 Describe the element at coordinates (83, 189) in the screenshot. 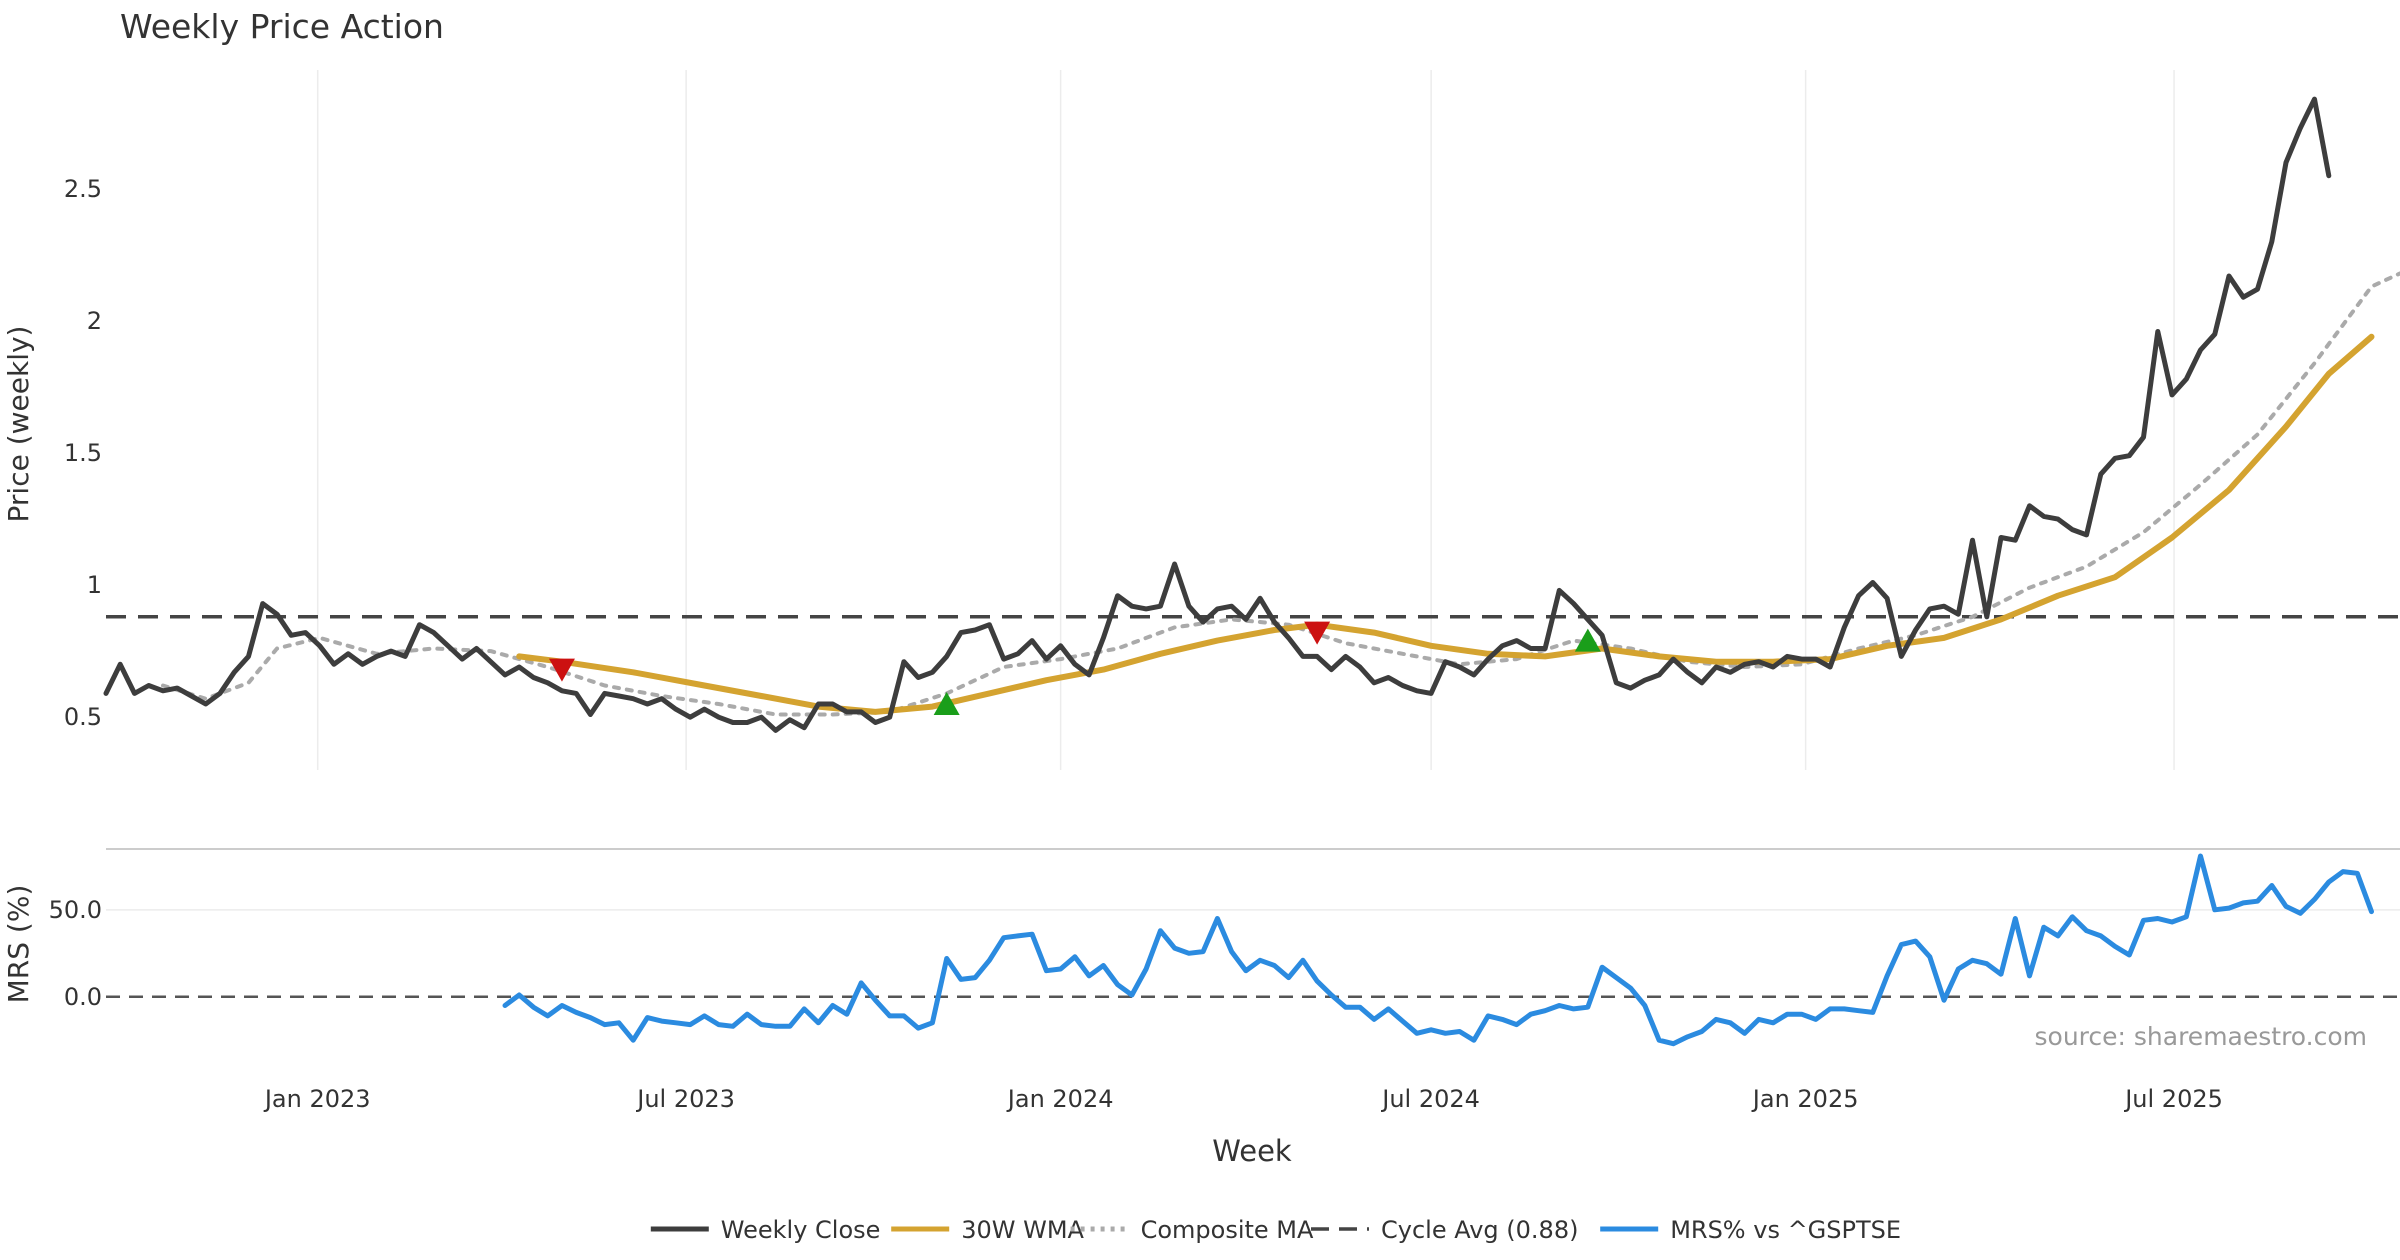

I see `price-y-tick-label: 2.5` at that location.